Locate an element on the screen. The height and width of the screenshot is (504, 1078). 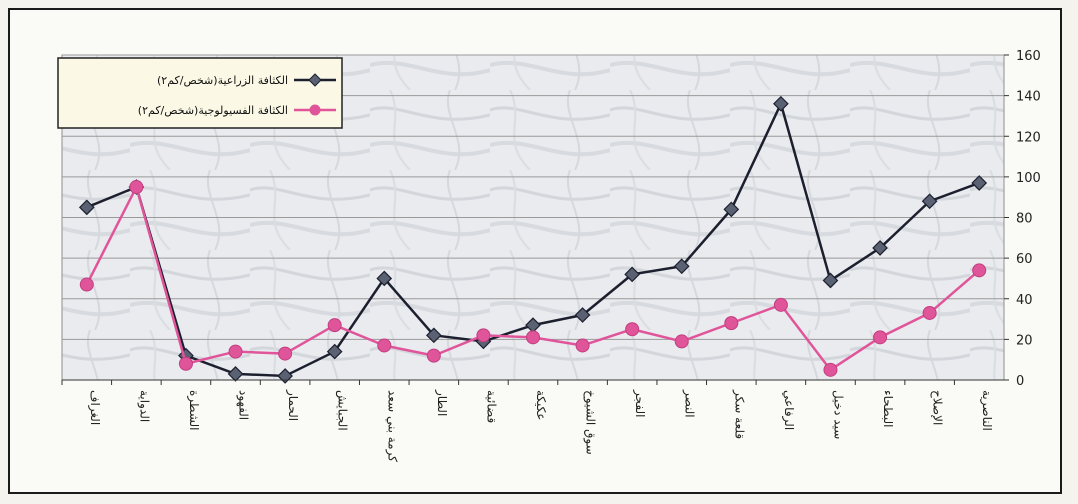
x-tick-label: كرمة بني سعد is located at coordinates (391, 426).